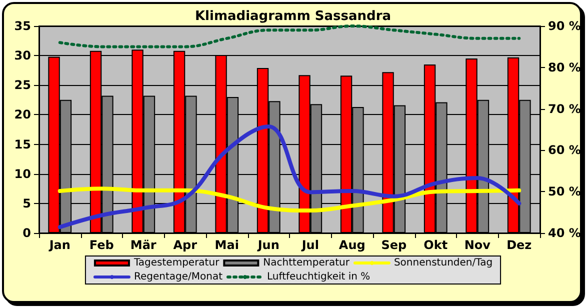 This screenshot has width=586, height=307. I want to click on y2-tick-label: 90 %, so click(564, 26).